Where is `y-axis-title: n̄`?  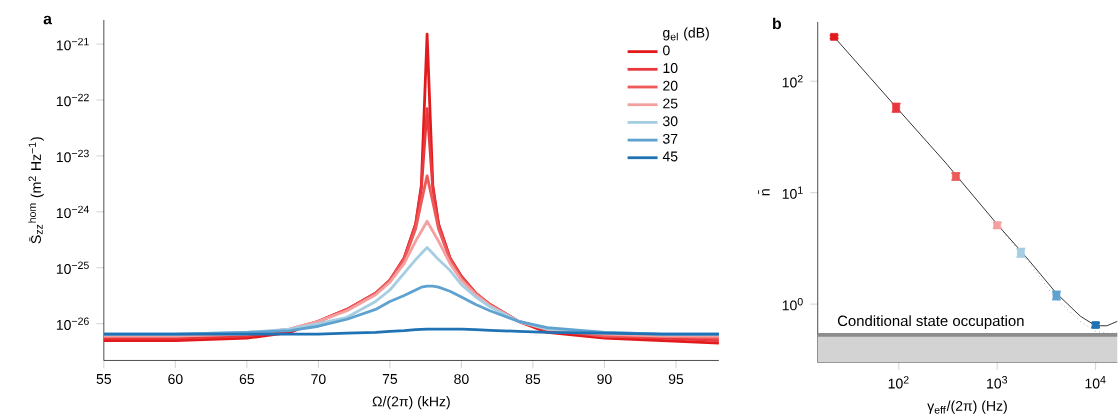 y-axis-title: n̄ is located at coordinates (764, 192).